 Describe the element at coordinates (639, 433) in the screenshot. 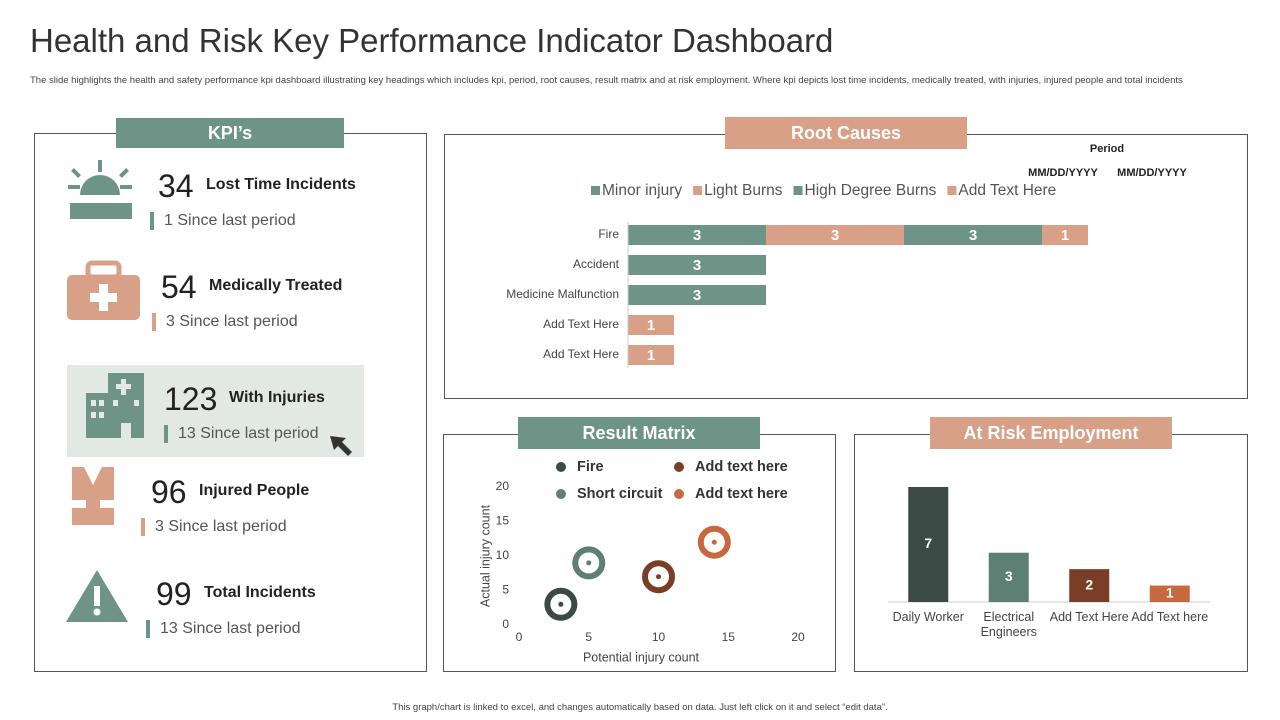

I see `chart-title: Result Matrix` at that location.